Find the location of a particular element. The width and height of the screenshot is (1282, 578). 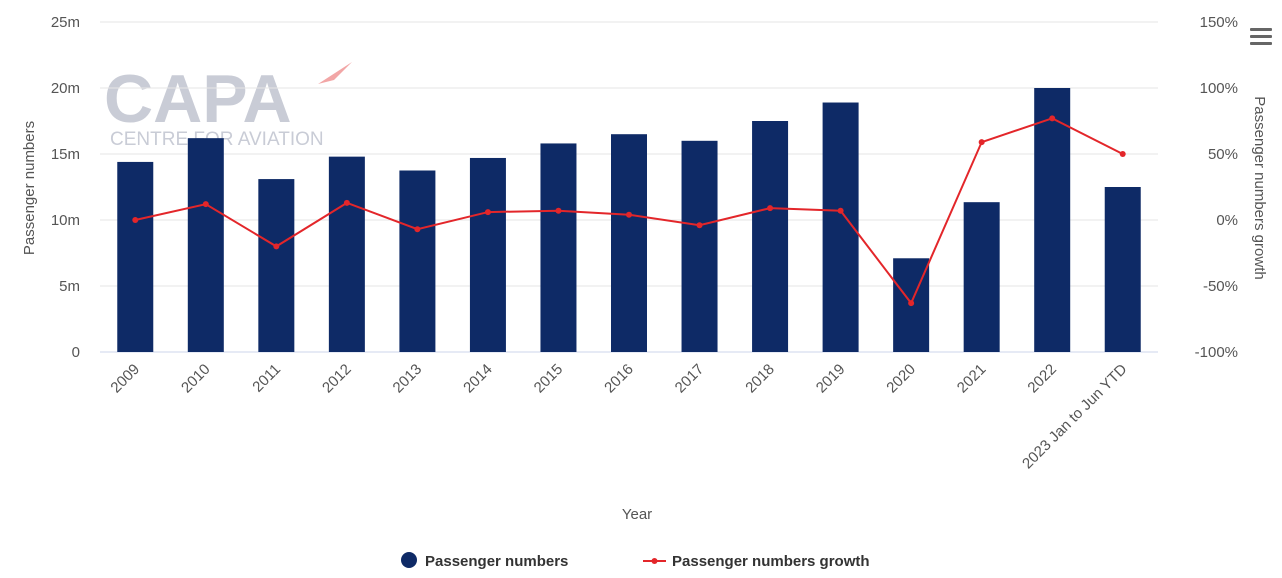

x-tick-label: 2018 is located at coordinates (760, 379).